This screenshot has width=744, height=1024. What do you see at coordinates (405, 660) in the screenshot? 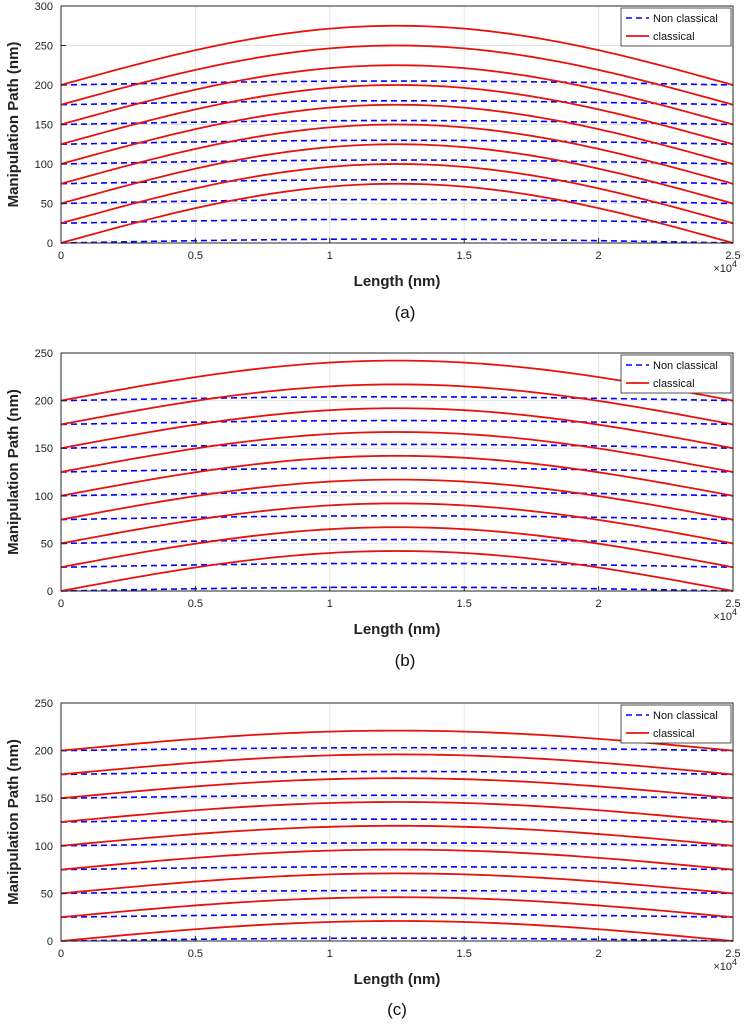
I see `caption-b: (b)` at bounding box center [405, 660].